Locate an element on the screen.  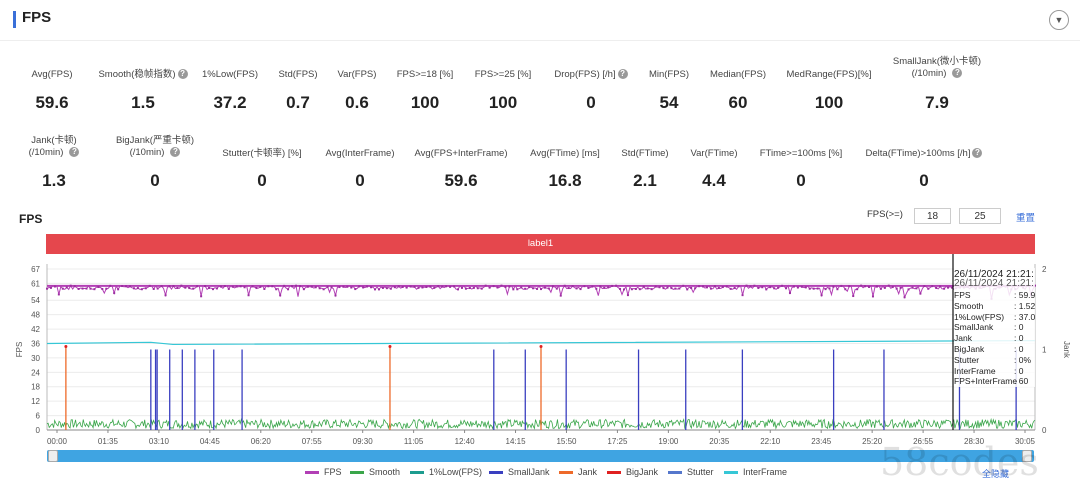
fps-threshold-input-2: 25 is located at coordinates (980, 216).